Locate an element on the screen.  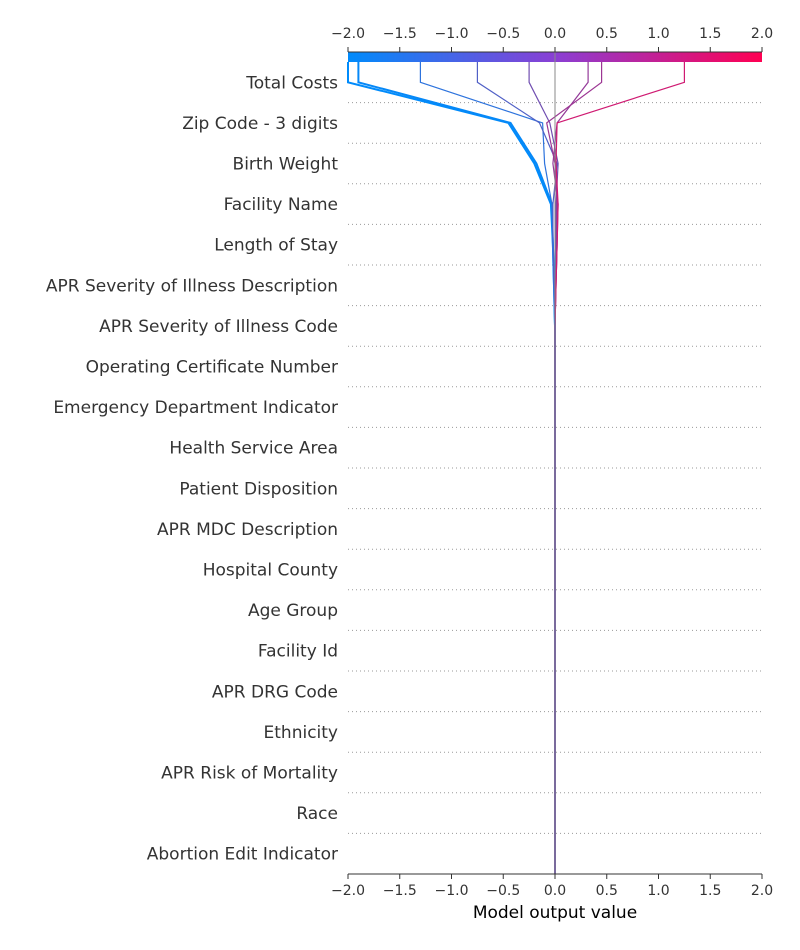
feature-label: Ethnicity is located at coordinates (301, 733).